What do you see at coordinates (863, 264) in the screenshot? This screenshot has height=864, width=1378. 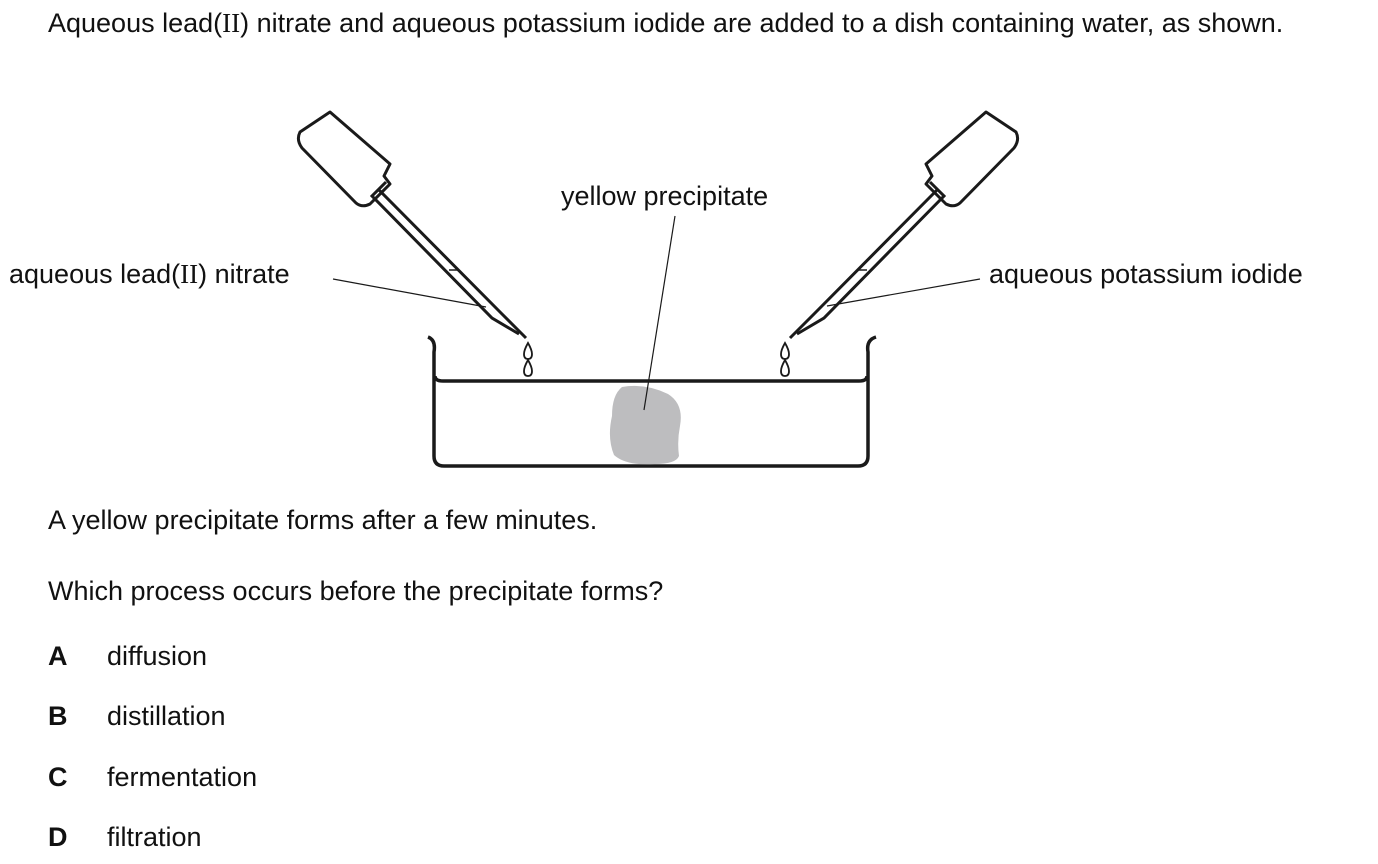 I see `right-dropper-tube-edge` at bounding box center [863, 264].